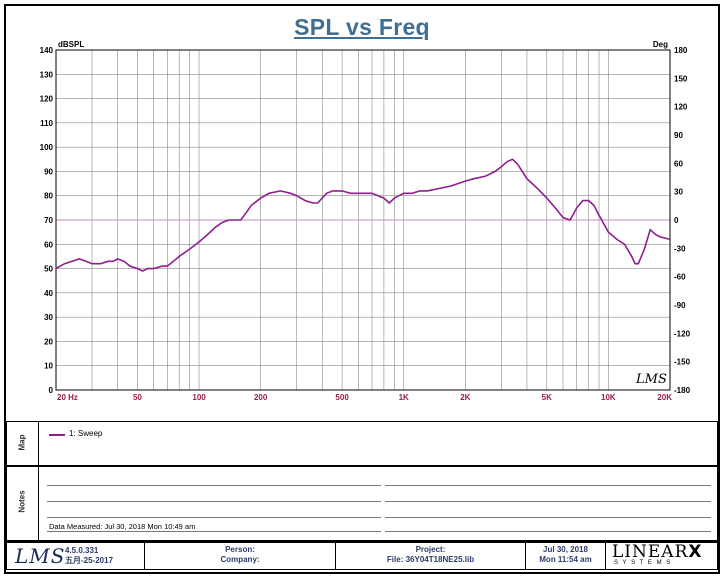 This screenshot has width=724, height=578. I want to click on y-tick-label: 100, so click(47, 147).